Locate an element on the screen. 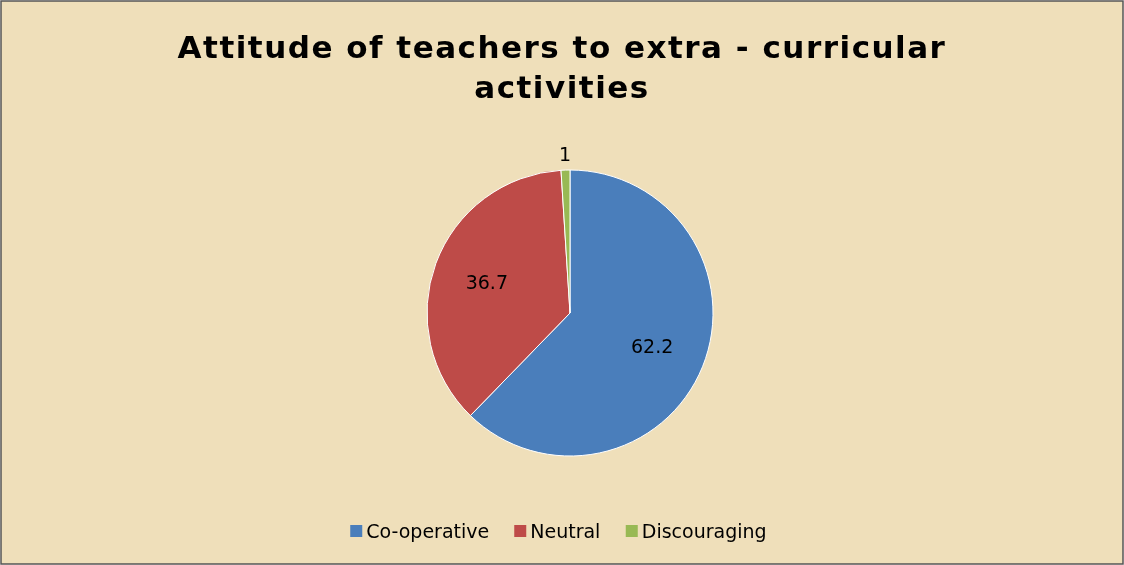 The width and height of the screenshot is (1124, 565). legend-label: Co-operative is located at coordinates (428, 531).